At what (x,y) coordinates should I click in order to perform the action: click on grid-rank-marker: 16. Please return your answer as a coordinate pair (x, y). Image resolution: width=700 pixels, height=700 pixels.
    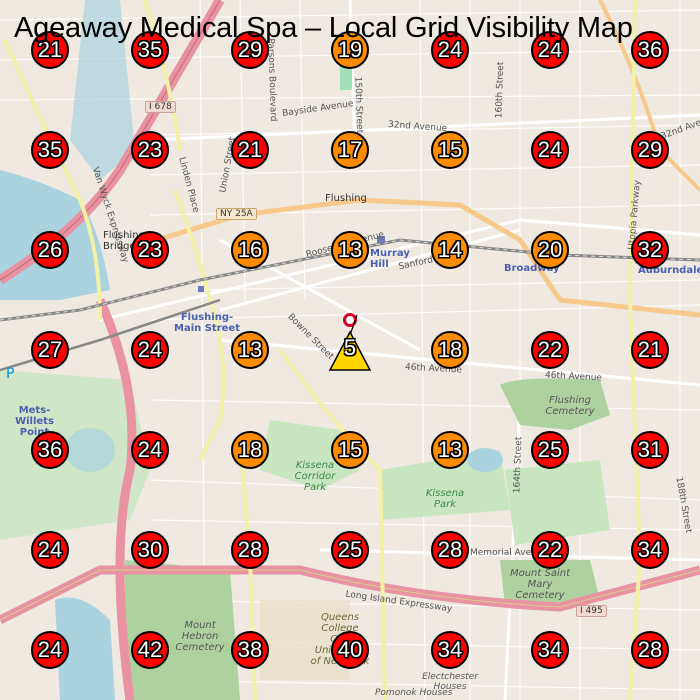
    Looking at the image, I should click on (250, 250).